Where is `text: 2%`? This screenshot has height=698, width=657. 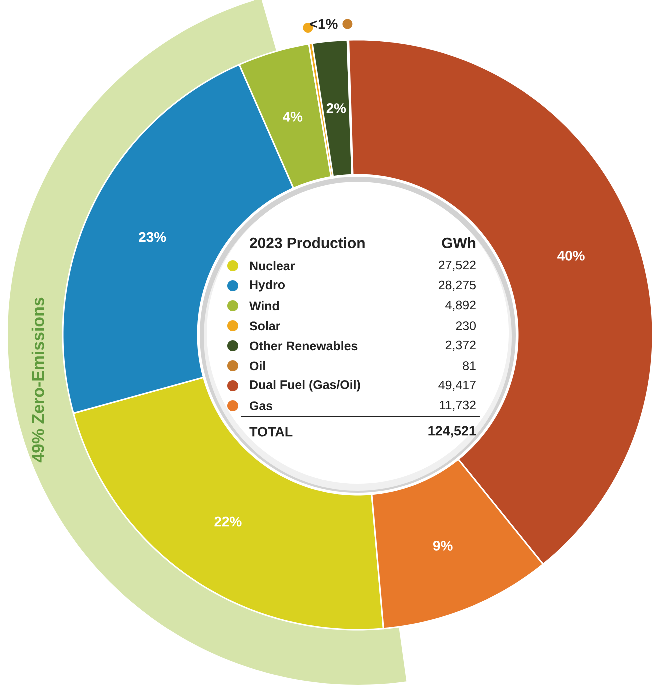 text: 2% is located at coordinates (336, 109).